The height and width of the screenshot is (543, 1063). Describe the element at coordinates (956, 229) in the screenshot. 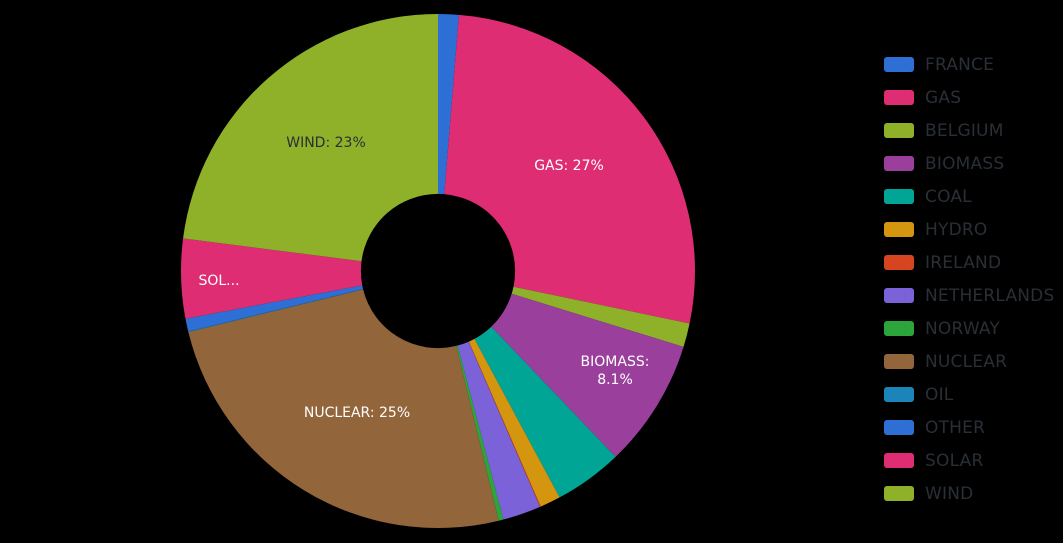

I see `legend-label: HYDRO` at that location.